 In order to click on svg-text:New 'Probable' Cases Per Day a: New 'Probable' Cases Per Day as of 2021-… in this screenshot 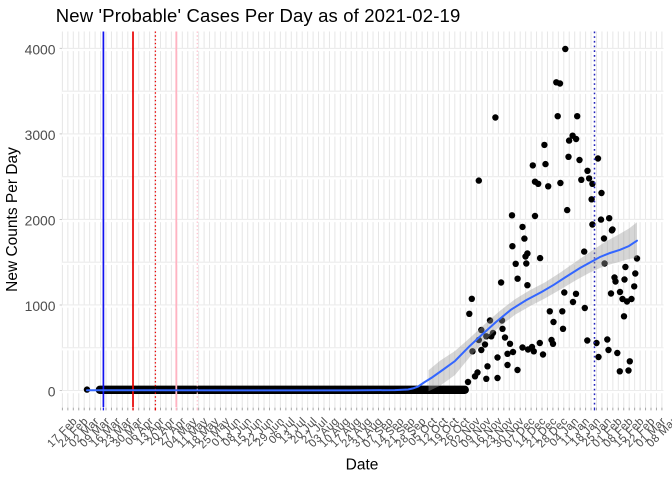, I will do `click(258, 15)`.